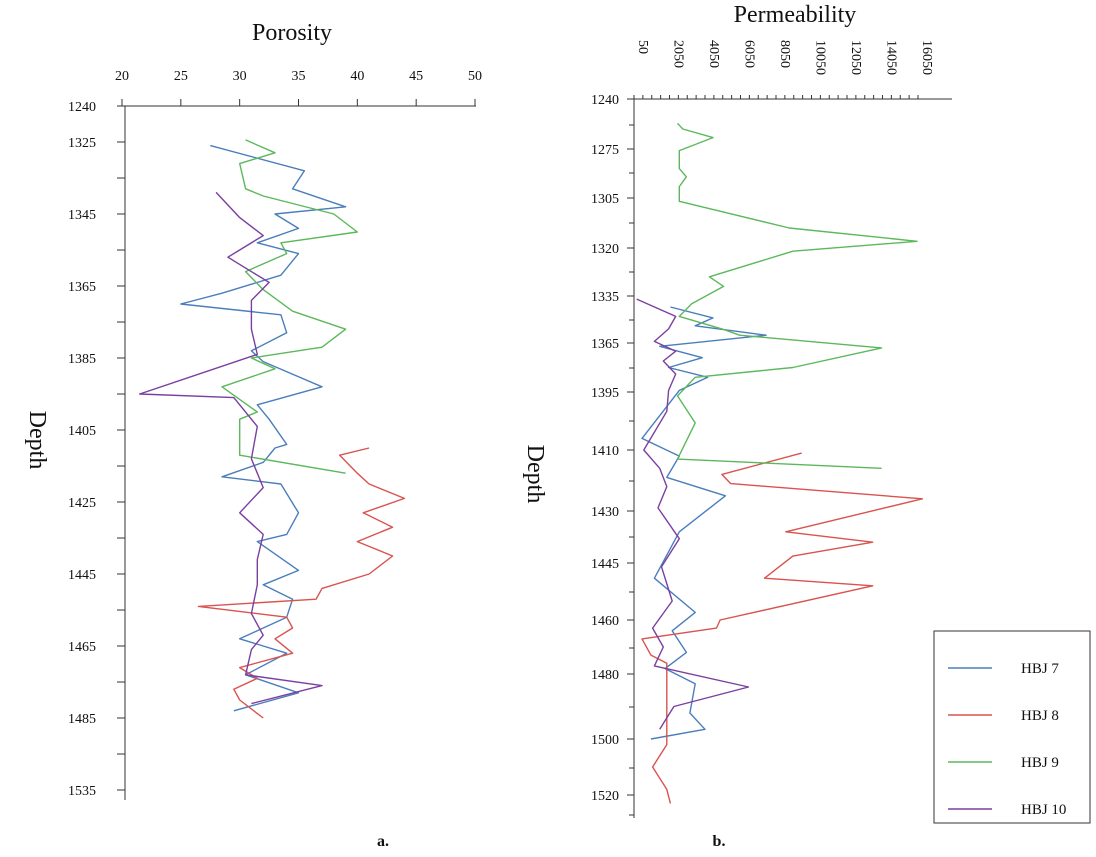 This screenshot has width=1096, height=857. What do you see at coordinates (82, 647) in the screenshot?
I see `y-tick-label: 1465` at bounding box center [82, 647].